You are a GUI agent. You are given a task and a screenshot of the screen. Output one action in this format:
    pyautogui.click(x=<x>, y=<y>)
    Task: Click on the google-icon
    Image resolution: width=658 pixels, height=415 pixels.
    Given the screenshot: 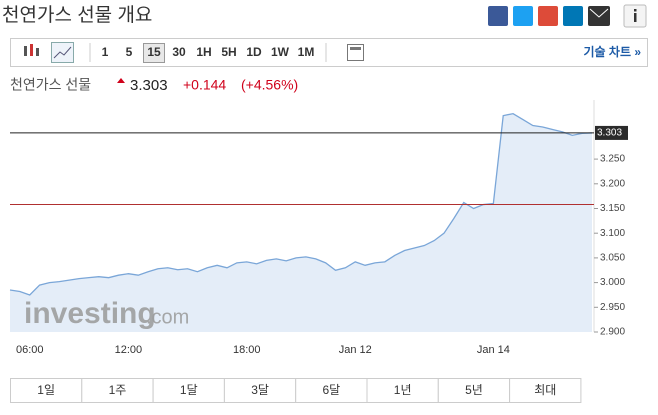 What is the action you would take?
    pyautogui.click(x=548, y=16)
    